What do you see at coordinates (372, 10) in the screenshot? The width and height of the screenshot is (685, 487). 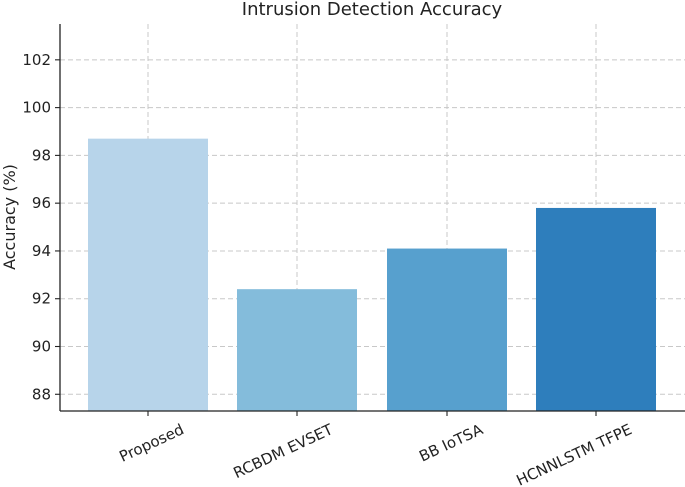 I see `chart-title: Intrusion Detection Accuracy` at bounding box center [372, 10].